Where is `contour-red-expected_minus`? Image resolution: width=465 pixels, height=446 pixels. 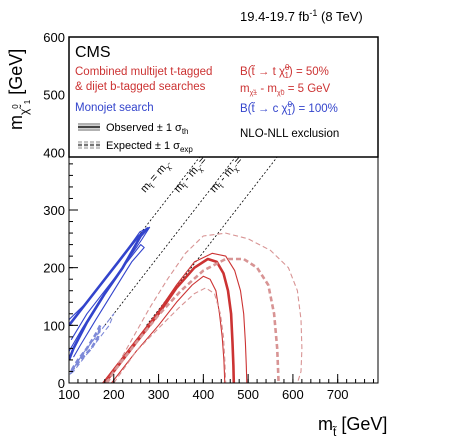
contour-red-expected_minus is located at coordinates (170, 335).